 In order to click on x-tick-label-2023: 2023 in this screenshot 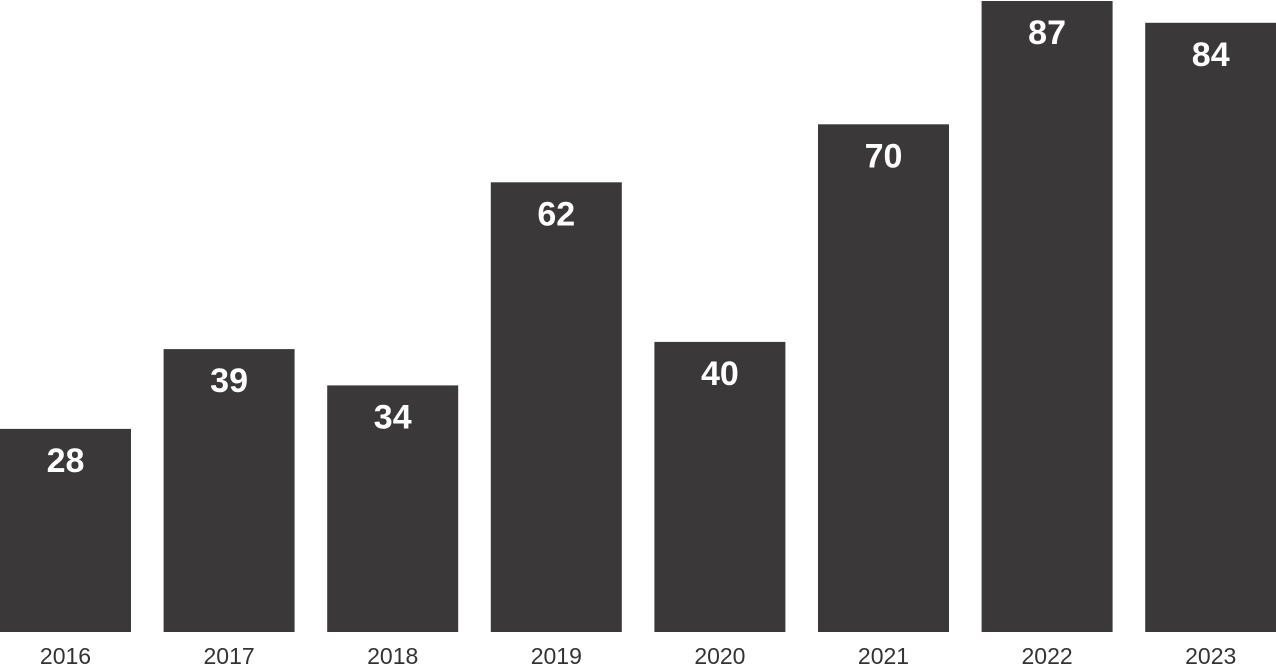, I will do `click(1210, 656)`.